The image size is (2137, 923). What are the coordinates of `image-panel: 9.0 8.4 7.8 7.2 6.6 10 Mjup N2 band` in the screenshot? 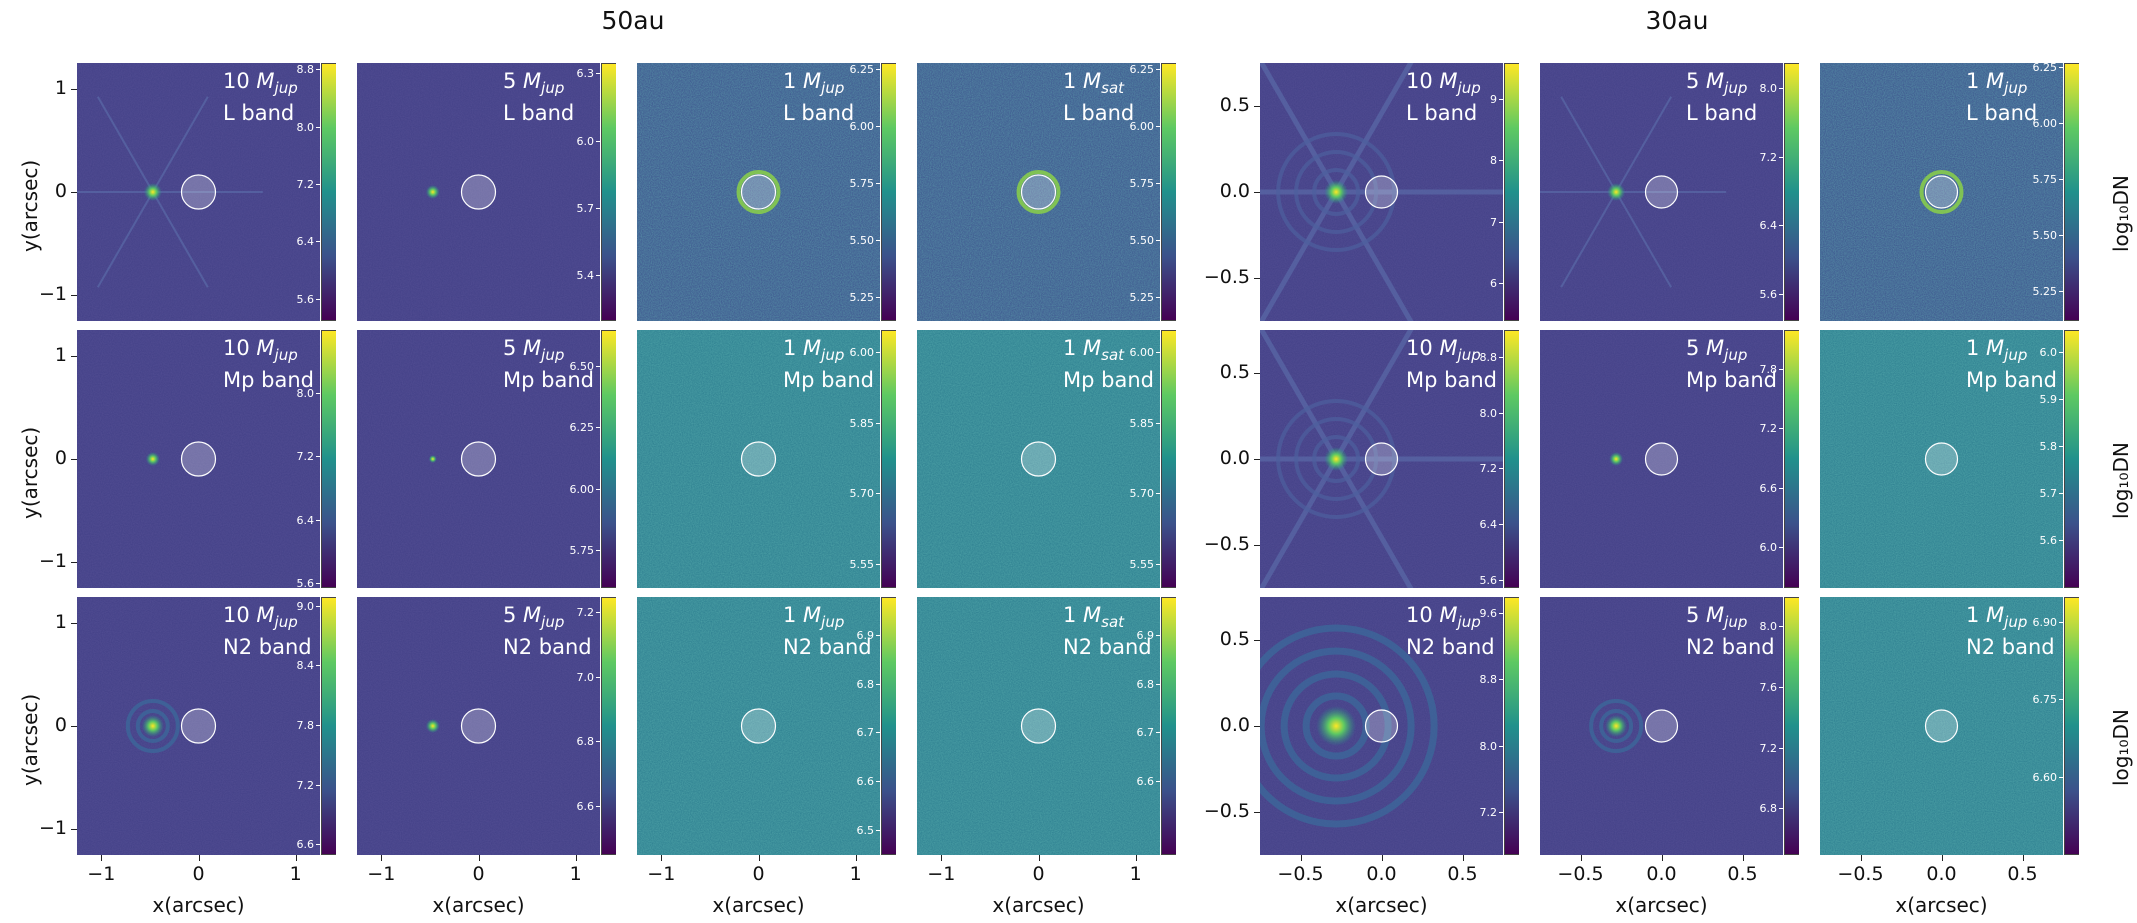 It's located at (206, 726).